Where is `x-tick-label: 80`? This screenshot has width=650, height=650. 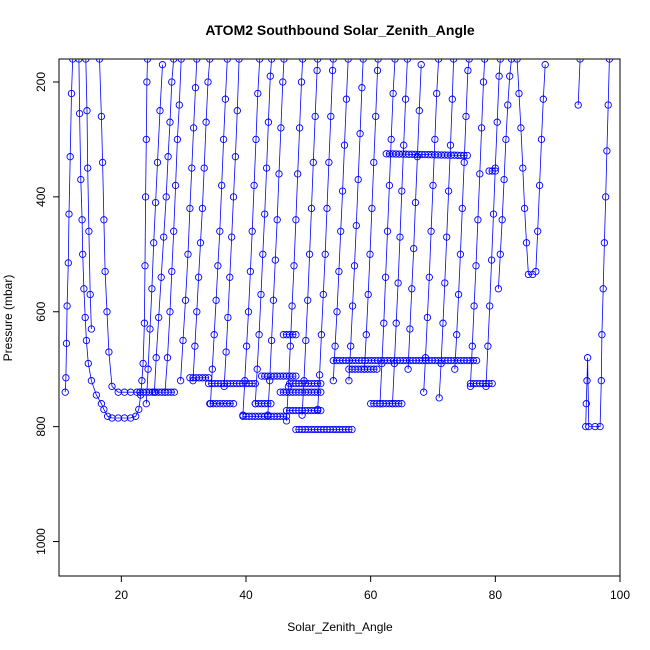
x-tick-label: 80 is located at coordinates (496, 595).